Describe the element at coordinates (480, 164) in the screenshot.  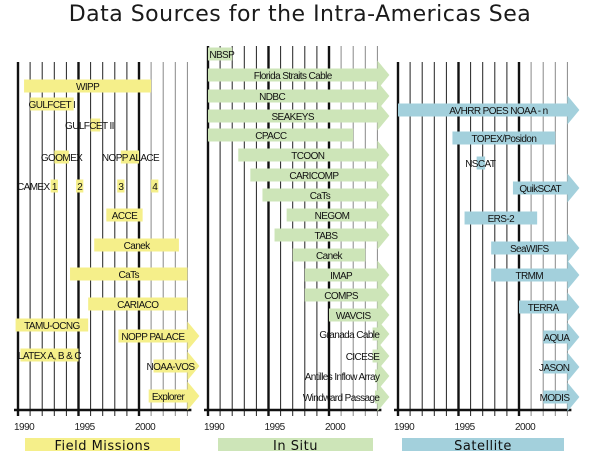
I see `bar-label-nscat: NSCAT` at that location.